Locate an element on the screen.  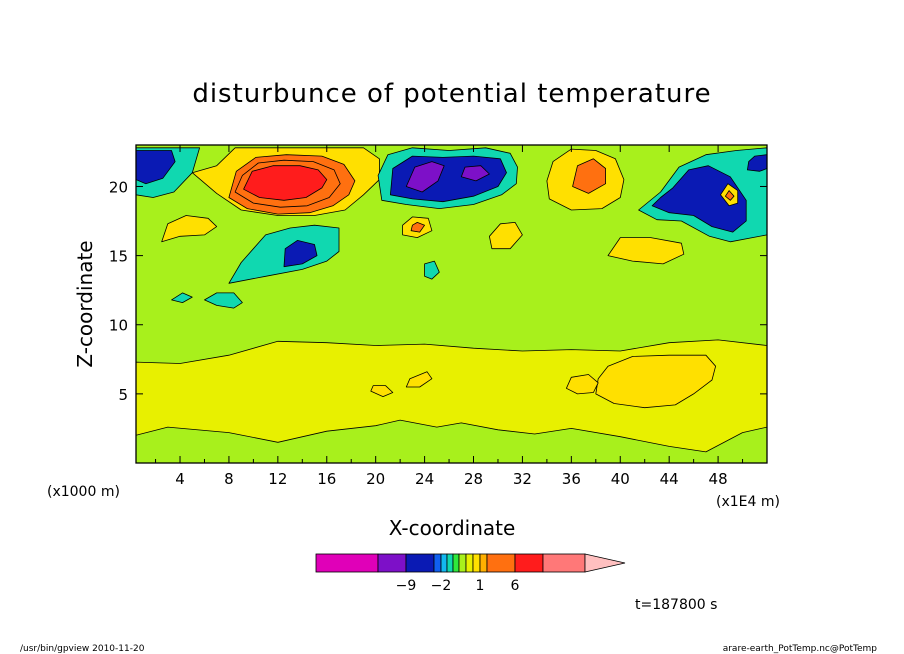
time-label: t=187800 s is located at coordinates (676, 605).